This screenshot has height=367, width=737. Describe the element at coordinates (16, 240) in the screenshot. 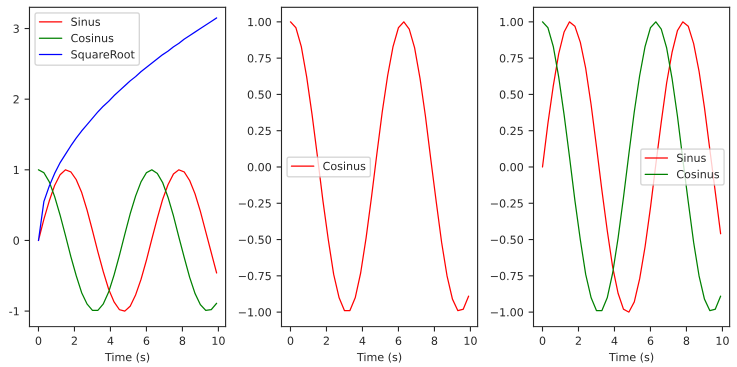

I see `y-tick-label: 0` at that location.